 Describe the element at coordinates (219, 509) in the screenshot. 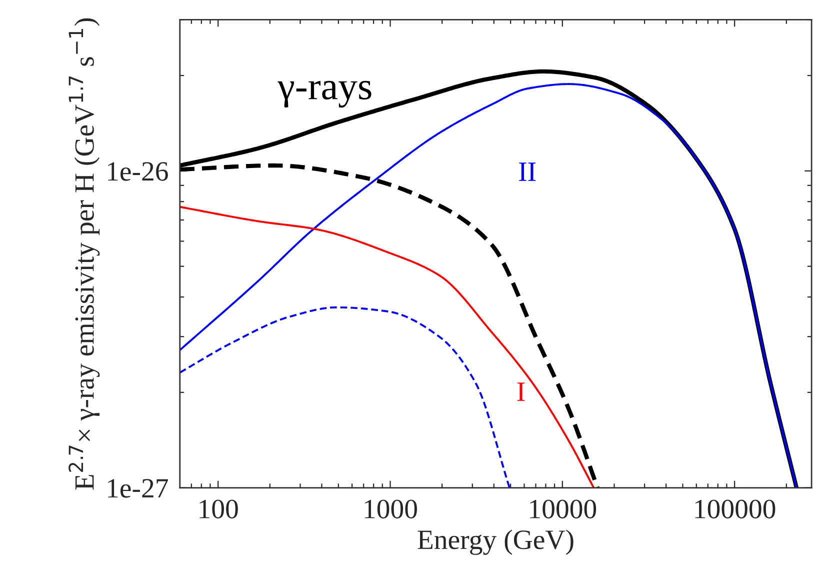

I see `x-tick-label: 100` at that location.